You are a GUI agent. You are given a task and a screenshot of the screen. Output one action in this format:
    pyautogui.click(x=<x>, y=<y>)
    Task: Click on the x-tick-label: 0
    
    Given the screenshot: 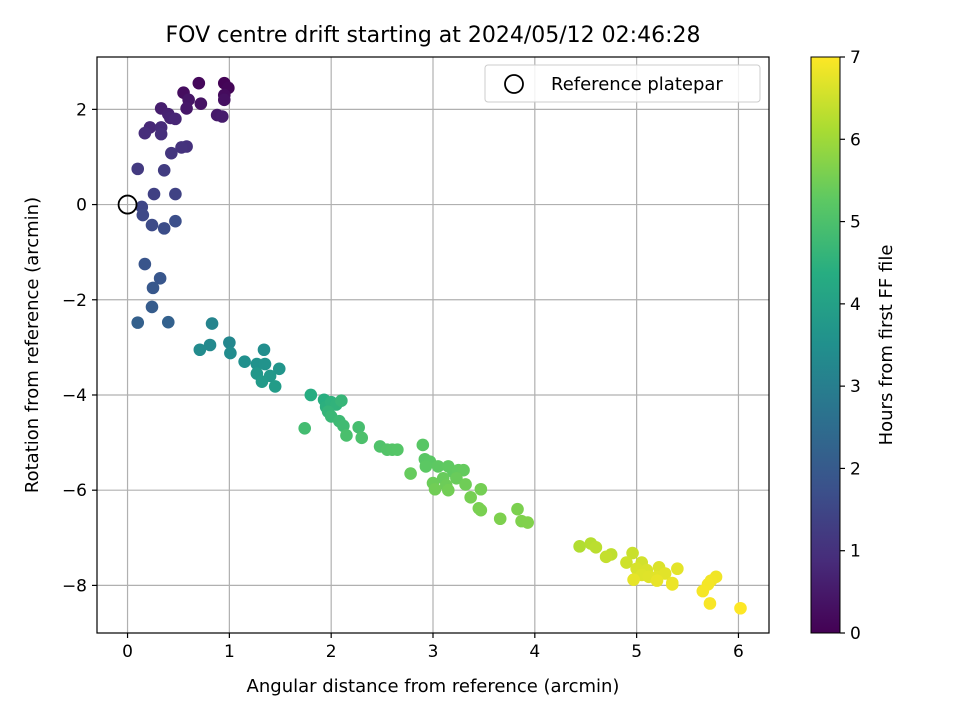 What is the action you would take?
    pyautogui.click(x=127, y=652)
    